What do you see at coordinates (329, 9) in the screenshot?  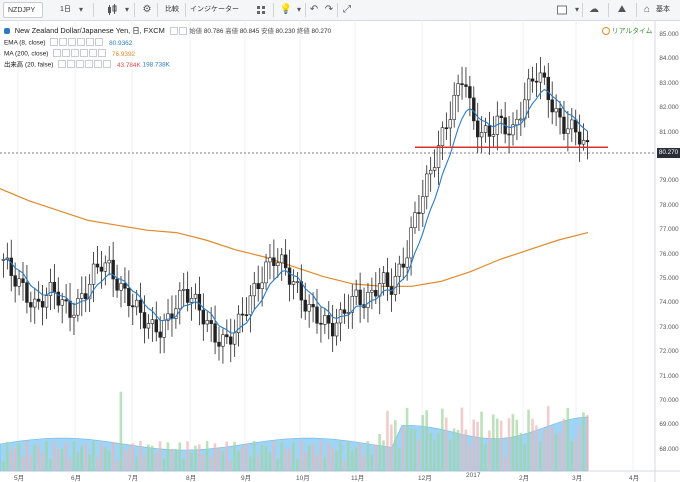 I see `redo-icon: ↷` at bounding box center [329, 9].